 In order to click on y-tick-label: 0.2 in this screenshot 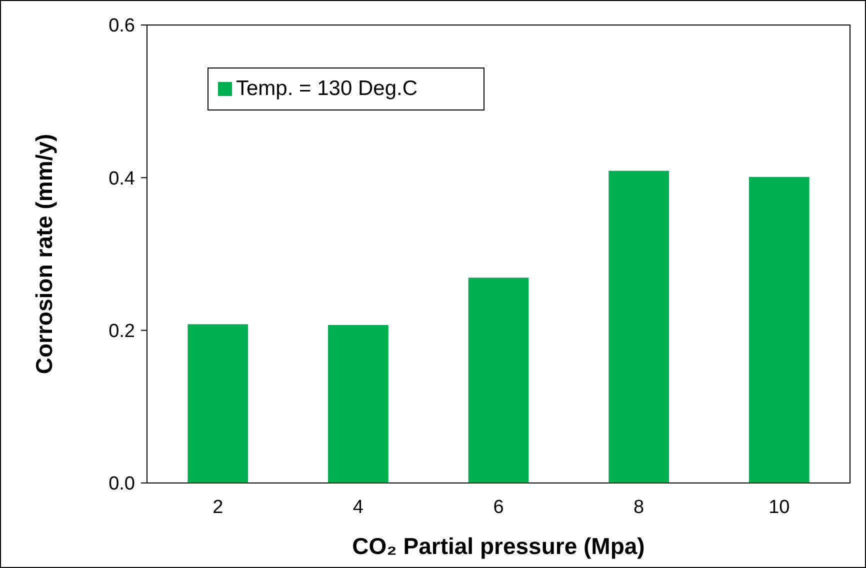, I will do `click(121, 331)`.